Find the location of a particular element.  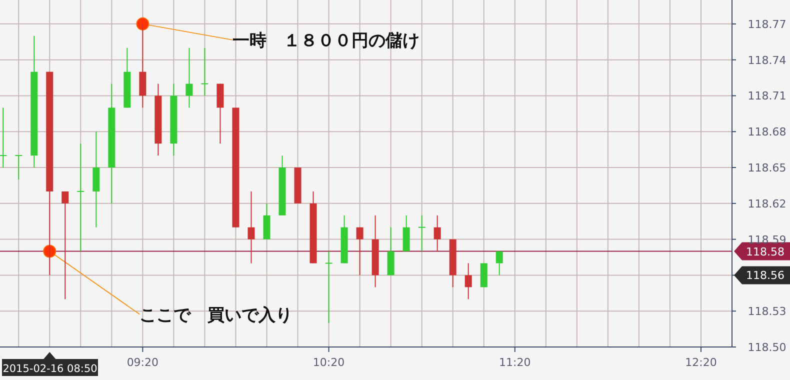

y-tick-label: 118.71 is located at coordinates (767, 96).